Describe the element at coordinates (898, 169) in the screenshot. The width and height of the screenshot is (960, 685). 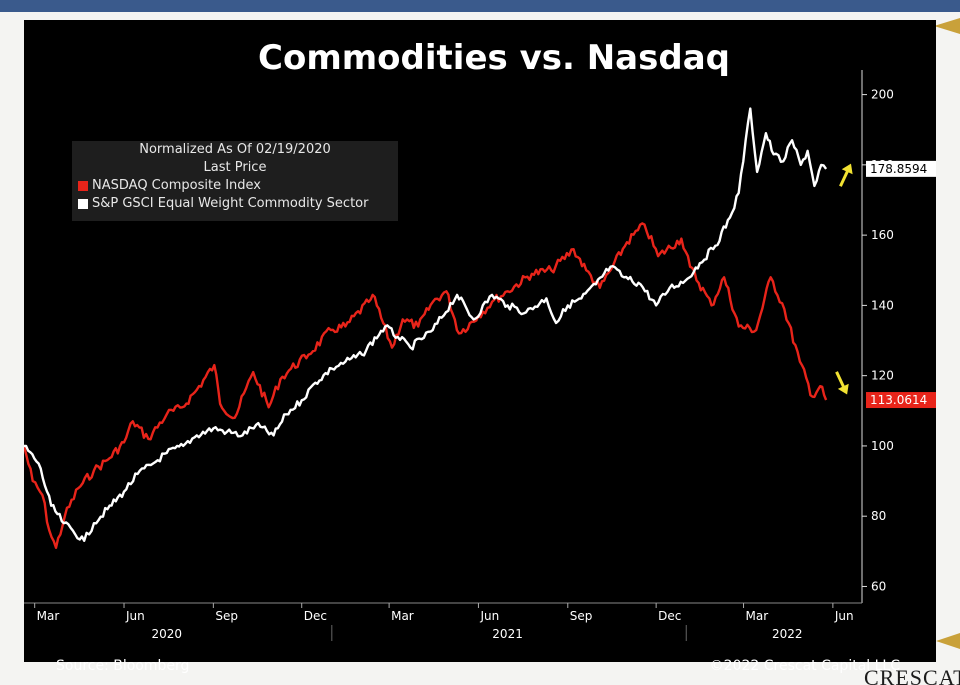
I see `last-value-text-commodity: 178.8594` at that location.